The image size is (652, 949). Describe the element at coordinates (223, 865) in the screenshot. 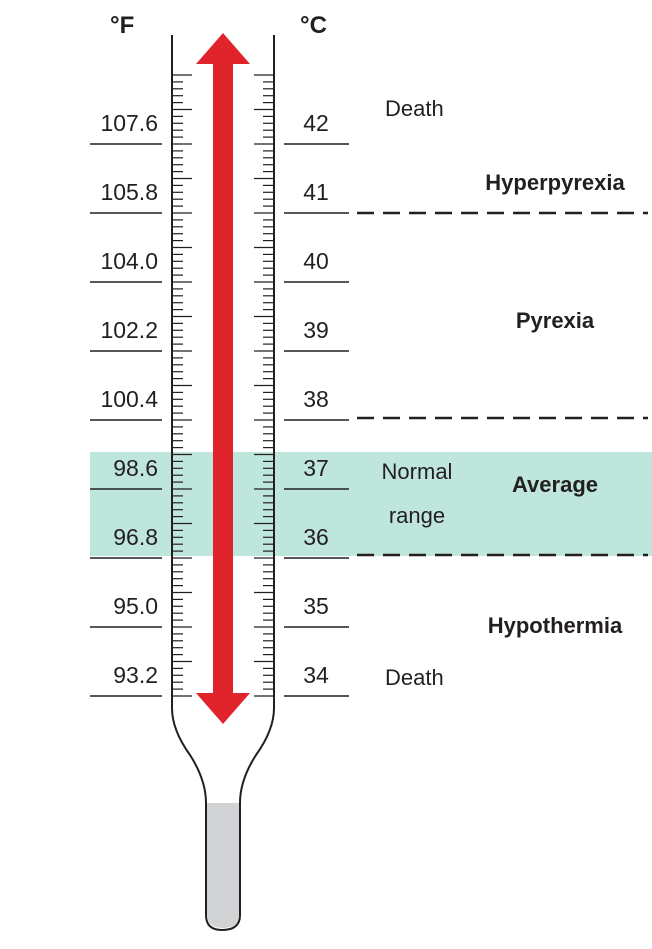

I see `thermometer-bulb` at that location.